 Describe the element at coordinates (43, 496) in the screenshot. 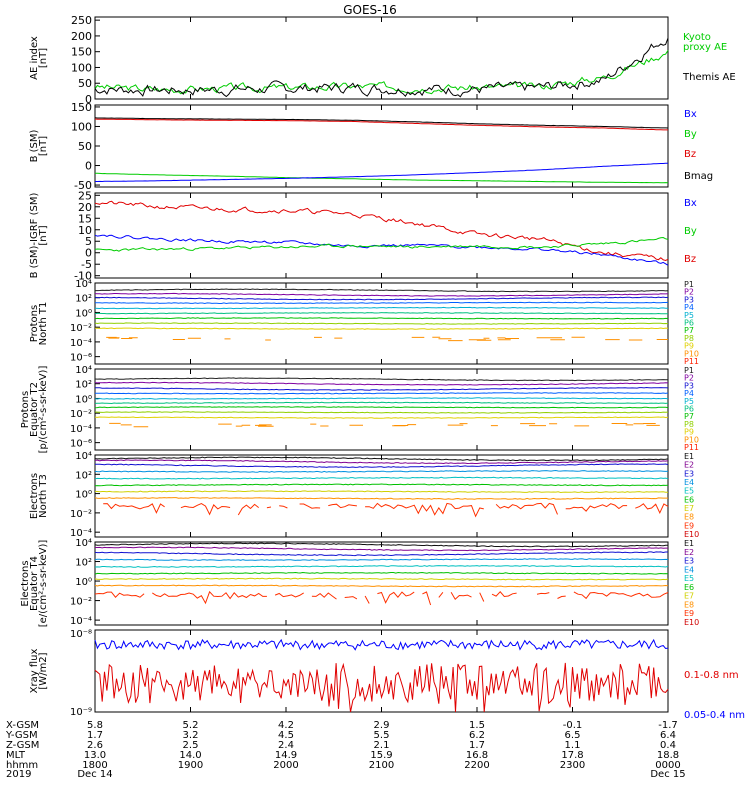

I see `y-axis-label: North T3` at that location.